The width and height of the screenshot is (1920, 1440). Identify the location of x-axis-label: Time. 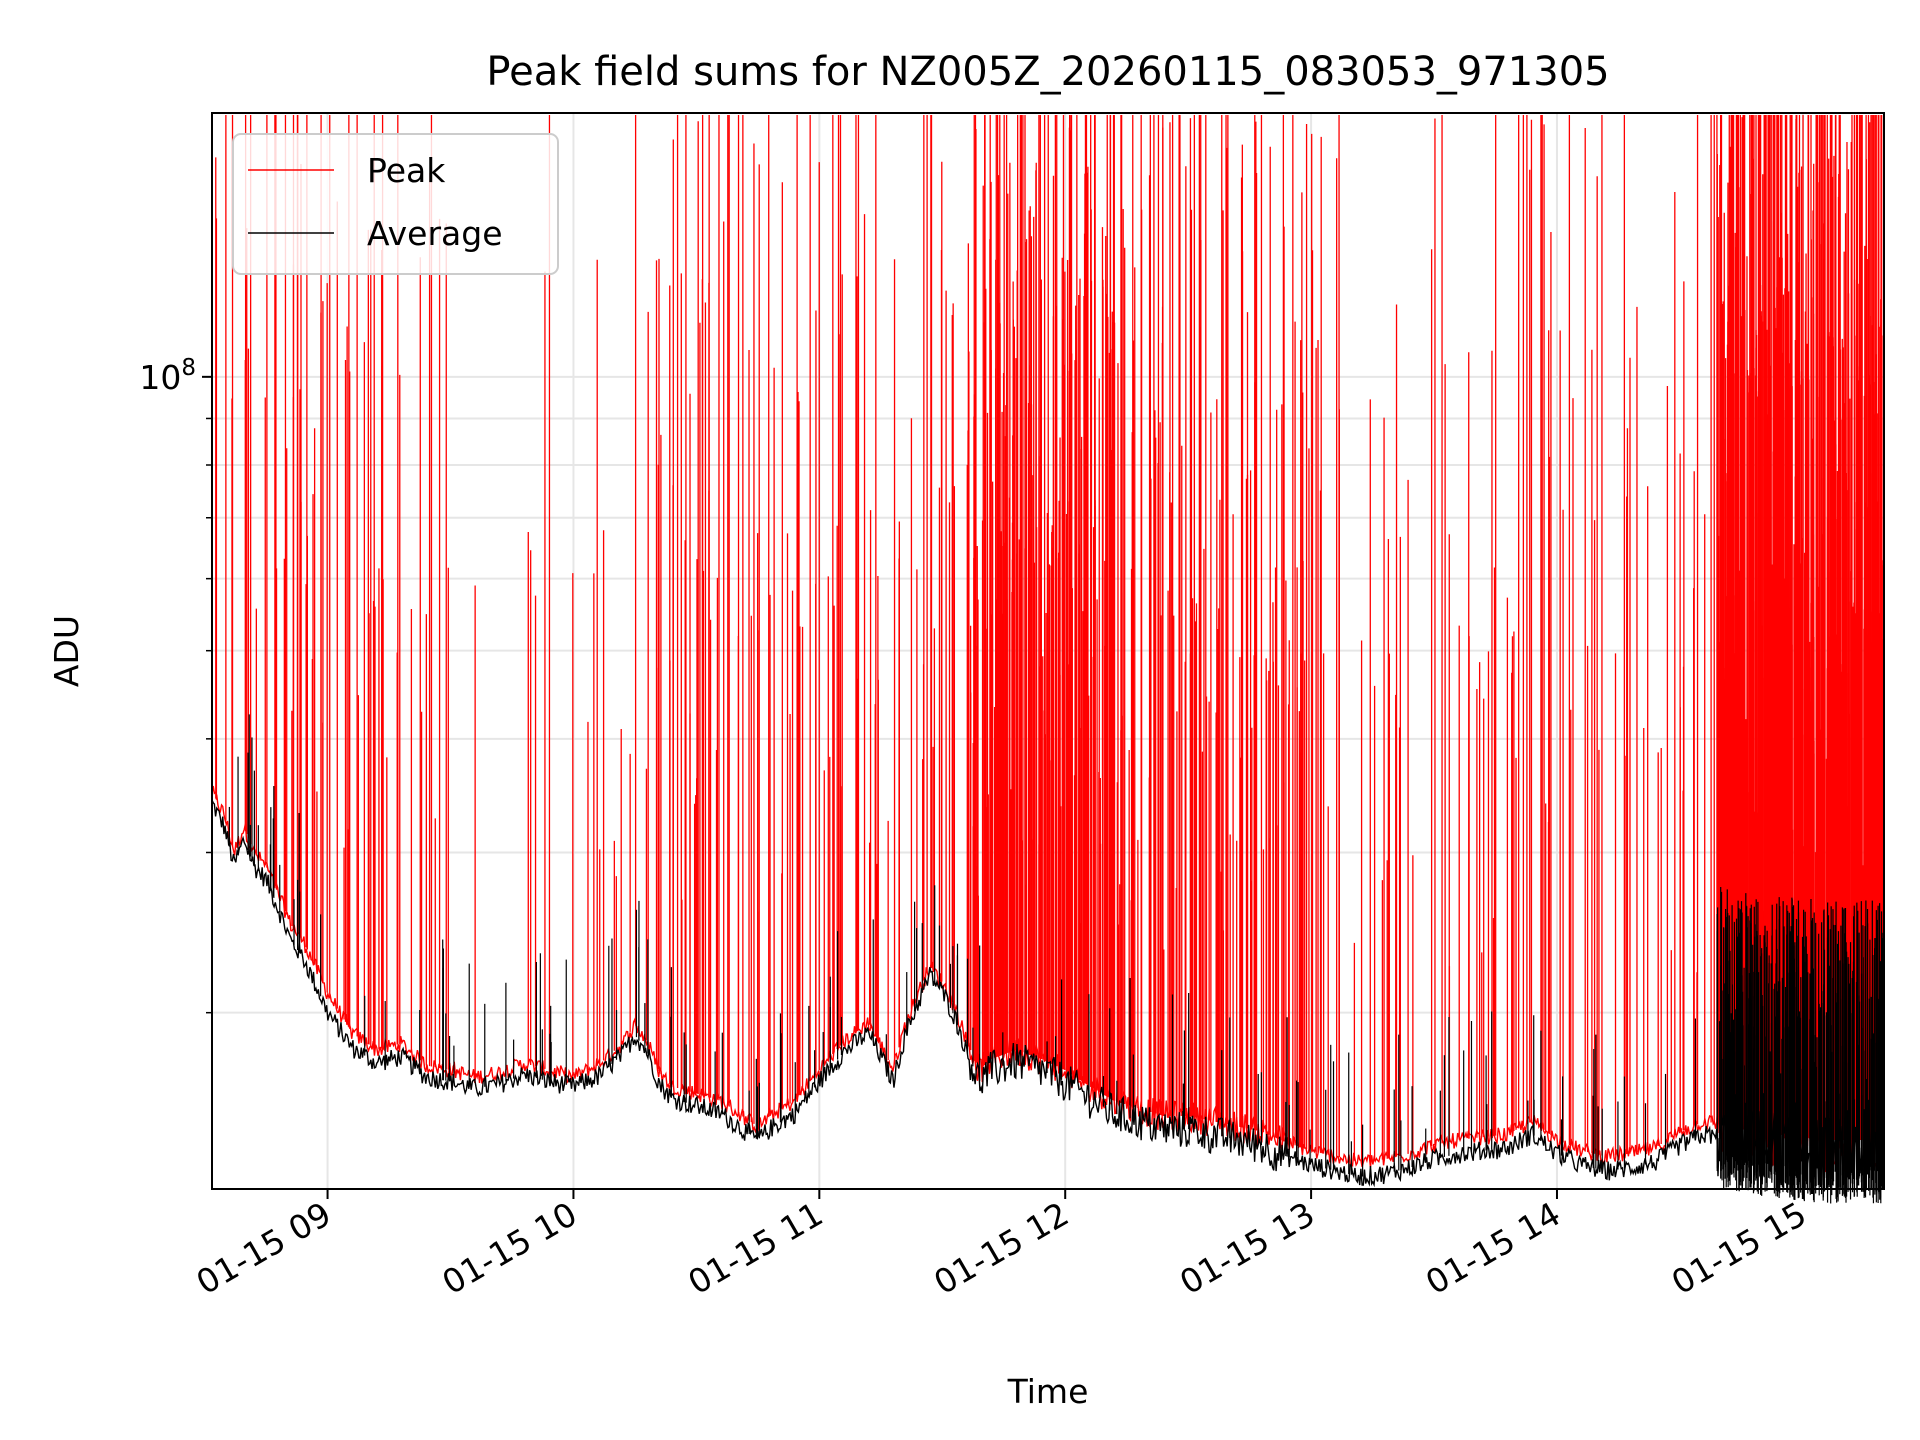
(1048, 1391).